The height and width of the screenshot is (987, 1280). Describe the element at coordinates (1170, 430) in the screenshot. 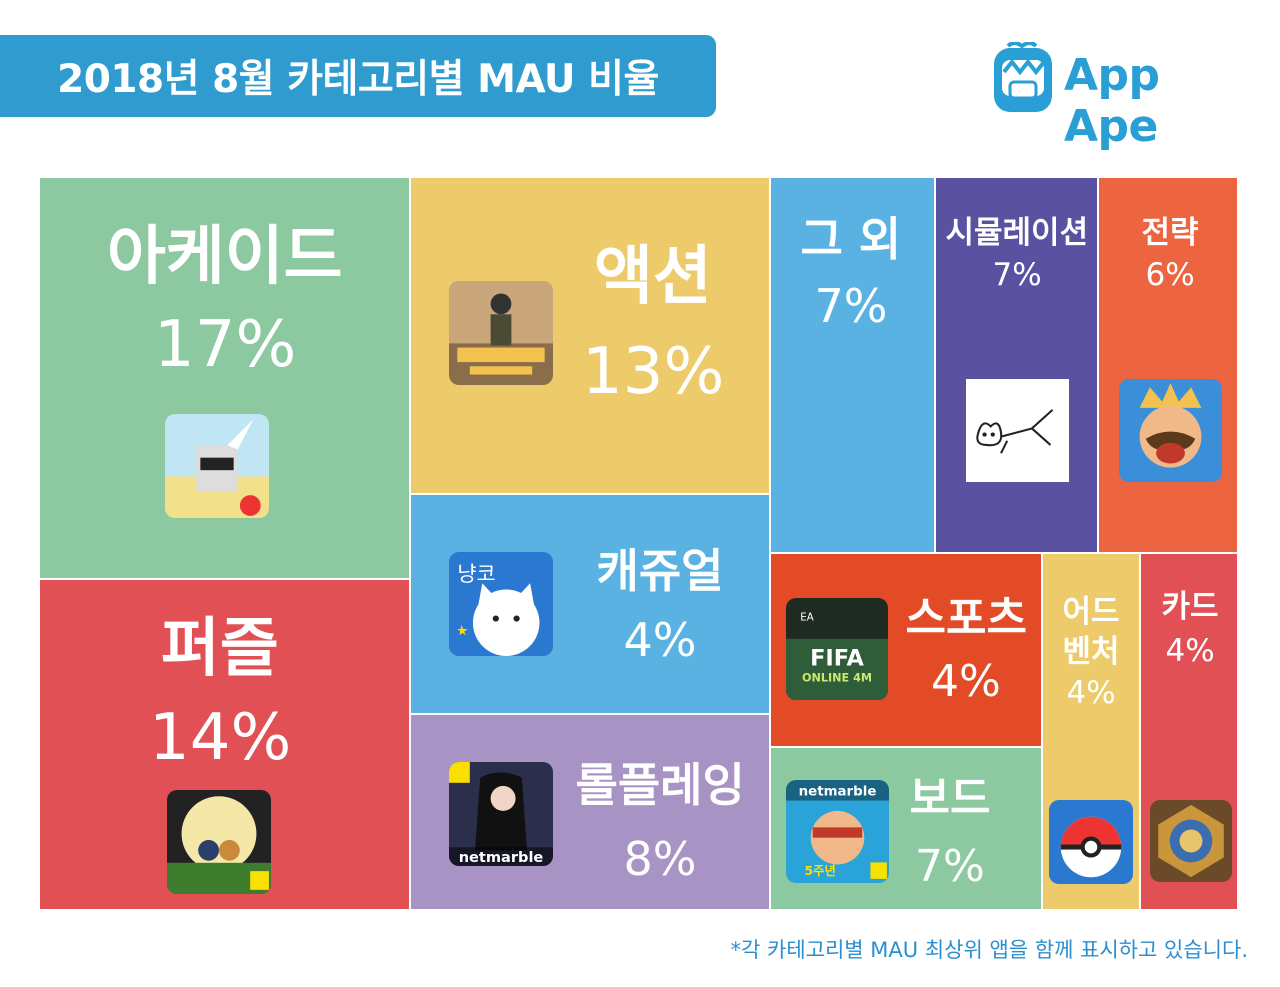

I see `clash-royale-app-icon` at that location.